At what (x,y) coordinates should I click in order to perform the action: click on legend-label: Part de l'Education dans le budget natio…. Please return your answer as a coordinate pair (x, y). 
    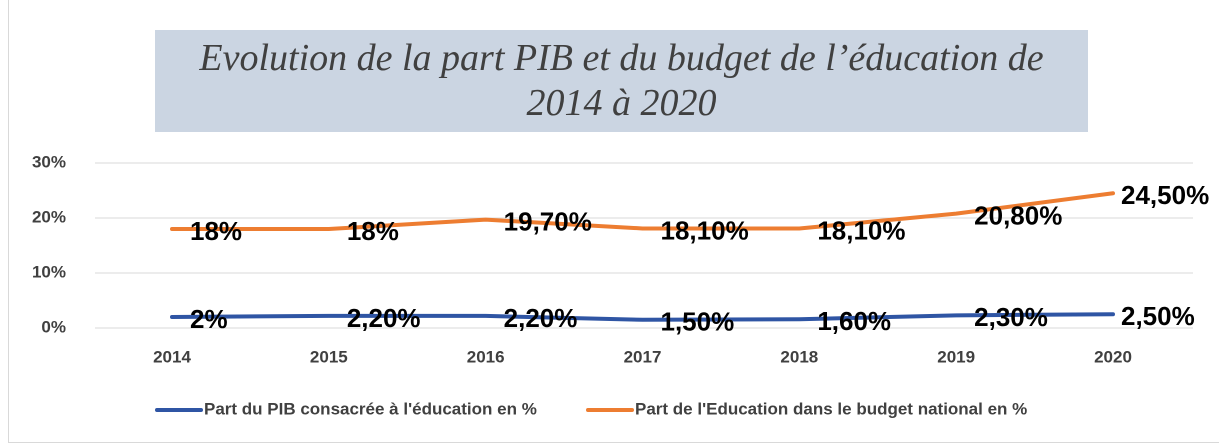
    Looking at the image, I should click on (831, 408).